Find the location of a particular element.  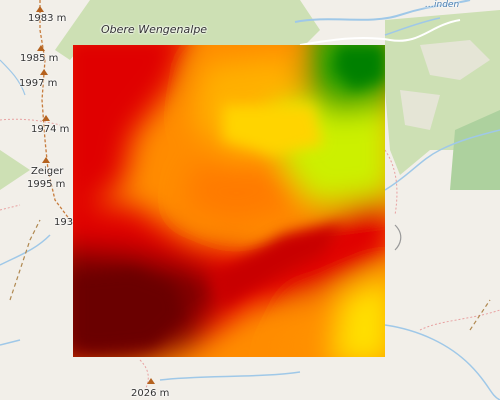

stream-label: …inden is located at coordinates (442, 5).